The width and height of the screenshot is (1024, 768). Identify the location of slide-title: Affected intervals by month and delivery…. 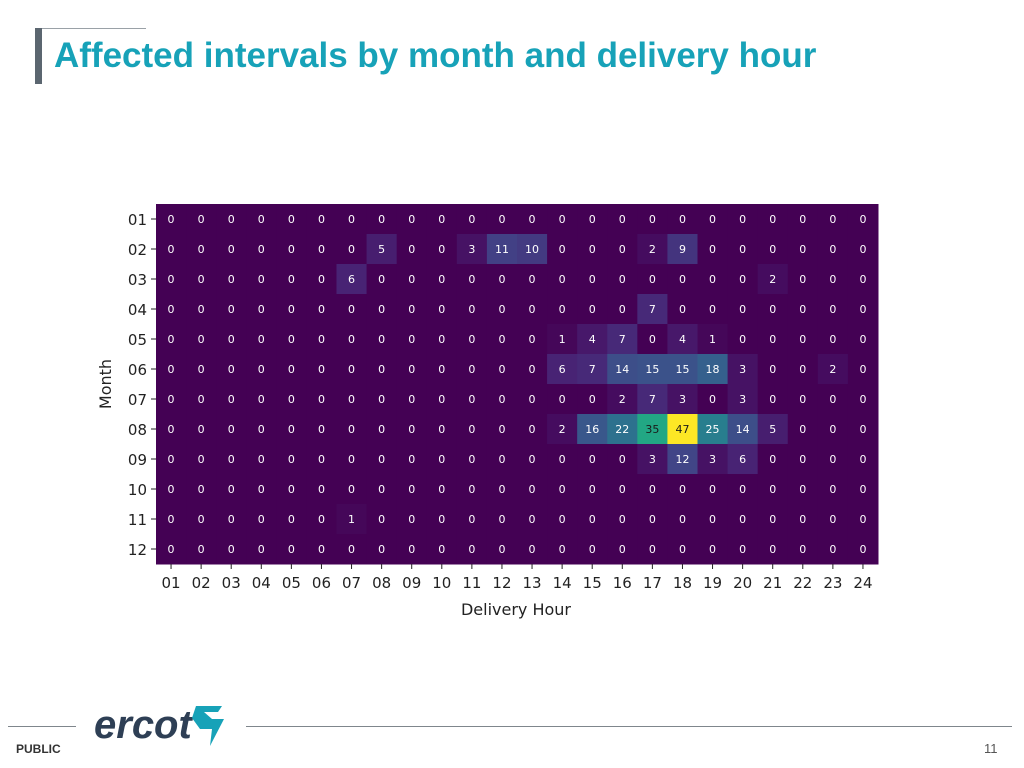
(435, 55).